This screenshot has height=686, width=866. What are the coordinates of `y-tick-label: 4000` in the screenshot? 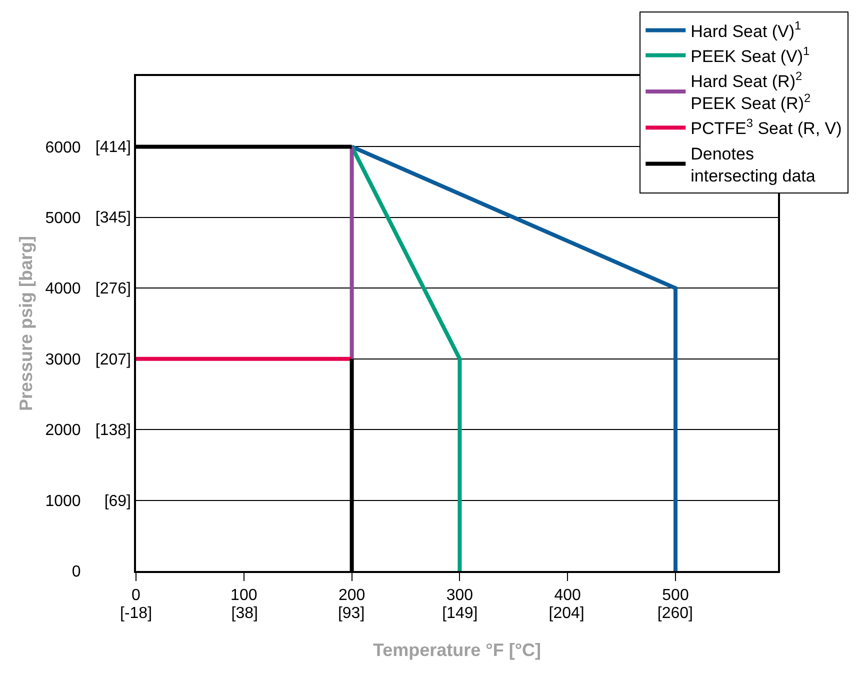 It's located at (63, 289).